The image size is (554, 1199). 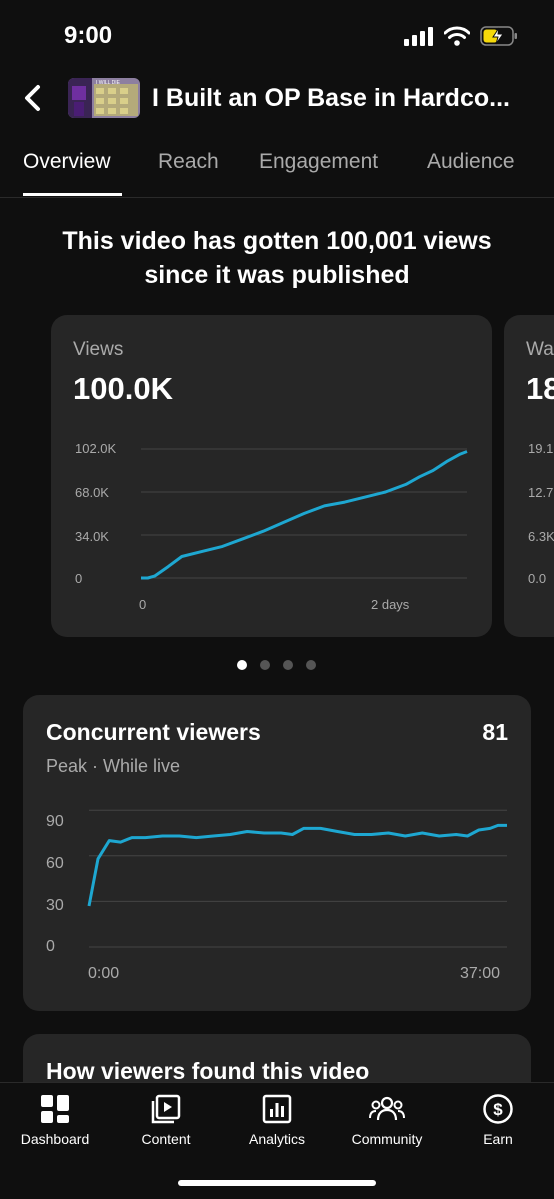 What do you see at coordinates (495, 732) in the screenshot?
I see `concurrent-viewers-peak: 81` at bounding box center [495, 732].